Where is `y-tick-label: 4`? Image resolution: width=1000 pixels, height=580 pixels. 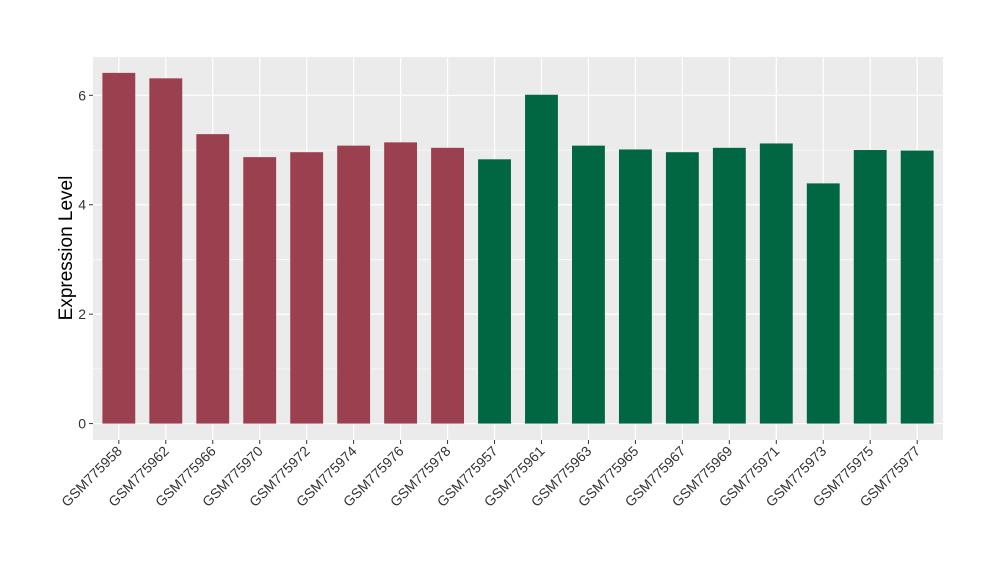 y-tick-label: 4 is located at coordinates (82, 205).